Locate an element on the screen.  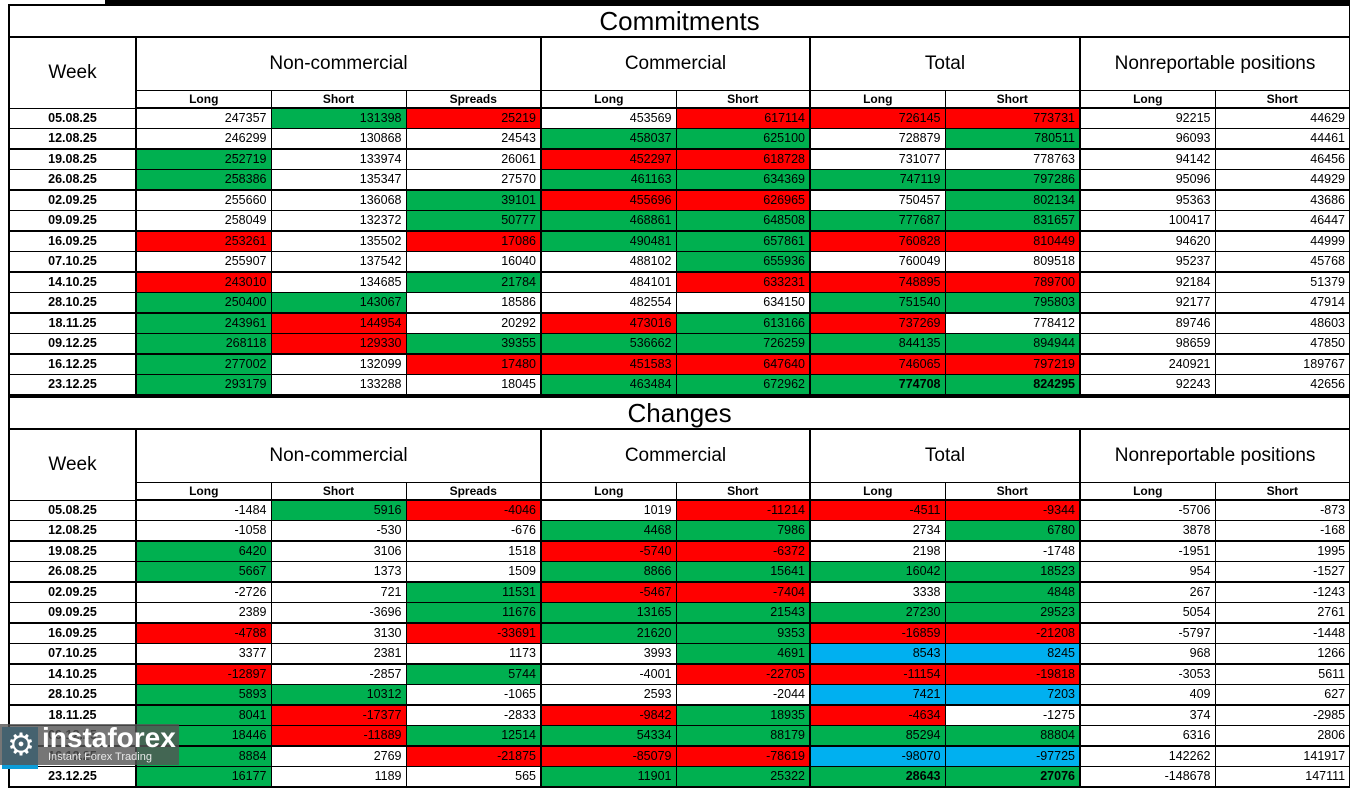
value-cell: -5706 is located at coordinates (1147, 510).